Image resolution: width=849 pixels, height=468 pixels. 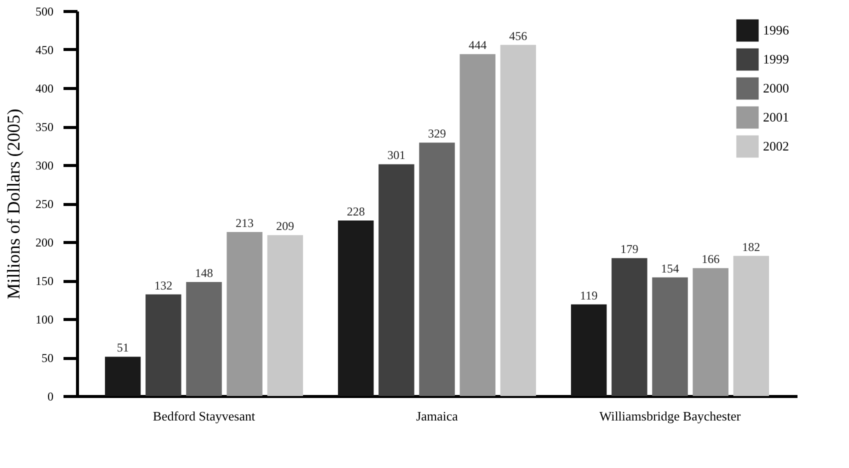 What do you see at coordinates (437, 416) in the screenshot?
I see `x-tick-label: Jamaica` at bounding box center [437, 416].